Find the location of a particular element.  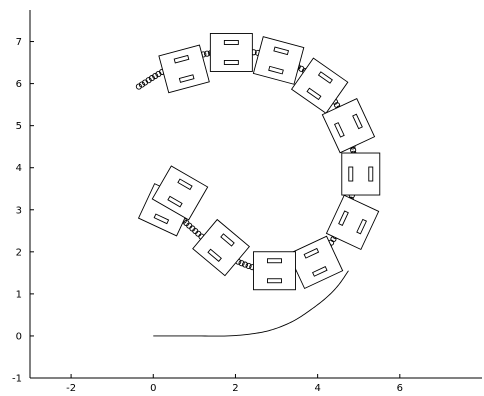

y-tick-label: 5 is located at coordinates (19, 126).